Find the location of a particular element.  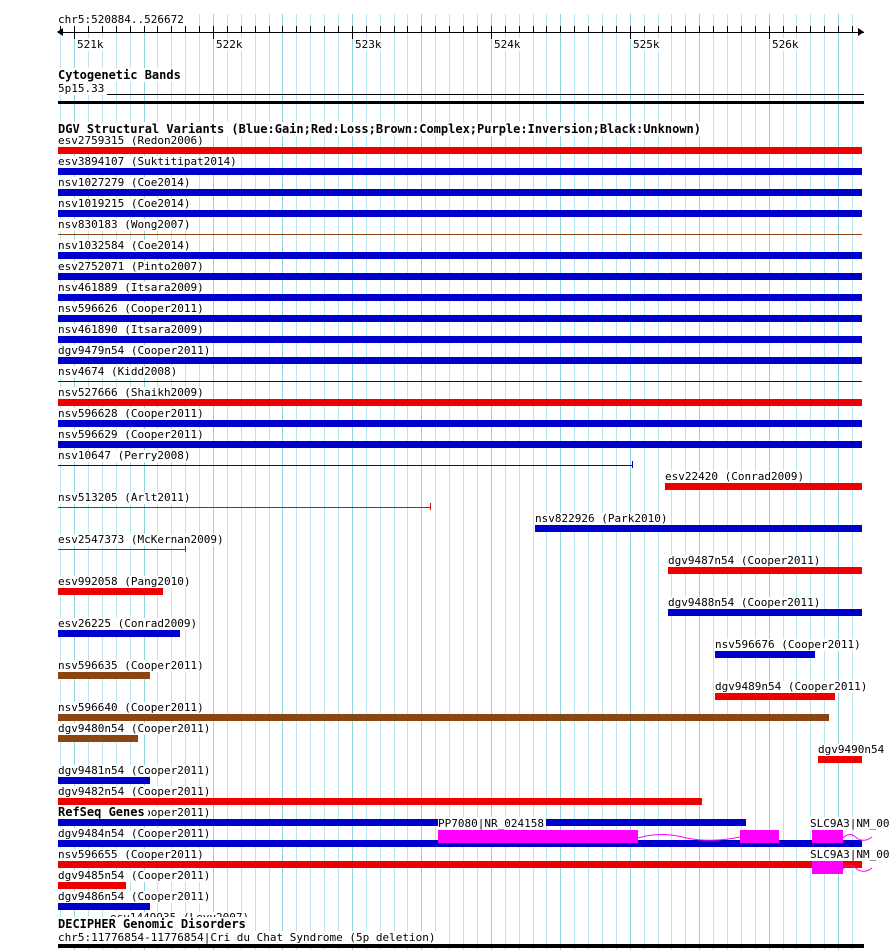

variant-label: dgv9487n54 (Cooper2011) is located at coordinates (745, 560).